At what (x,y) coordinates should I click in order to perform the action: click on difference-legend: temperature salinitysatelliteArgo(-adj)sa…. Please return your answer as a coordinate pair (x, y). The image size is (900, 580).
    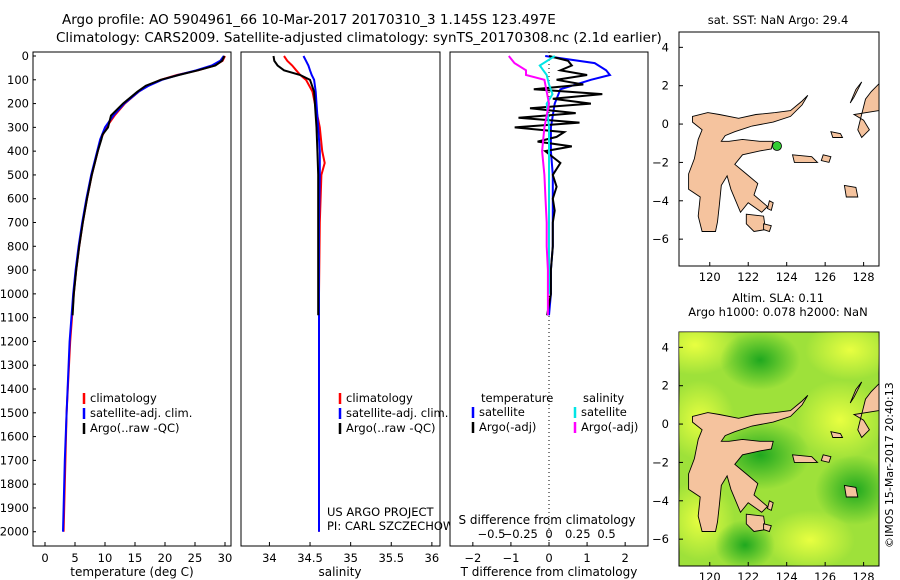
    Looking at the image, I should click on (554, 412).